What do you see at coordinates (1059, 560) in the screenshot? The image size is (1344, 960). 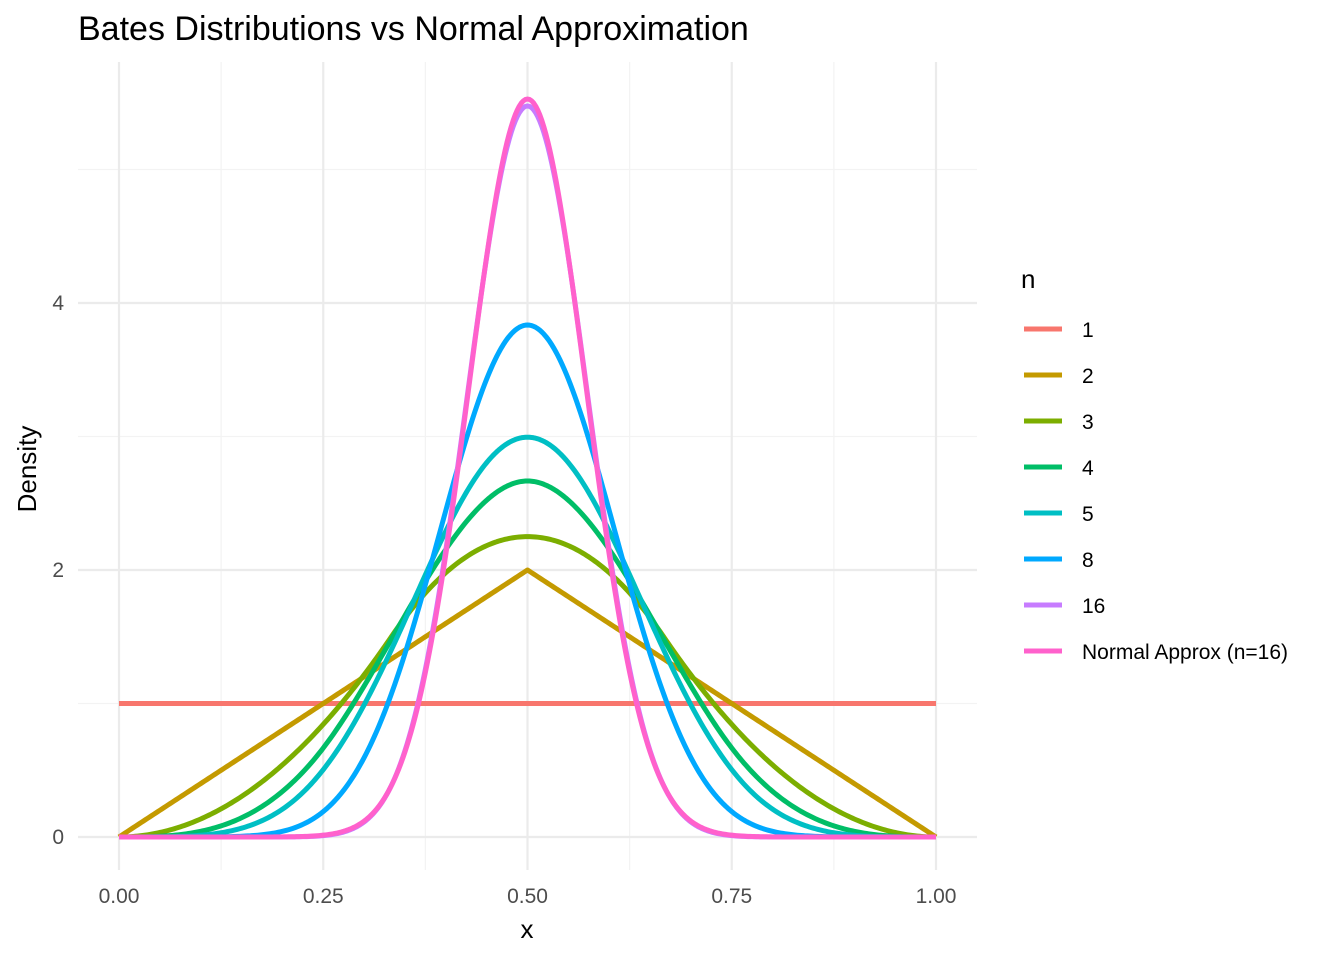 I see `legend-item: 8` at bounding box center [1059, 560].